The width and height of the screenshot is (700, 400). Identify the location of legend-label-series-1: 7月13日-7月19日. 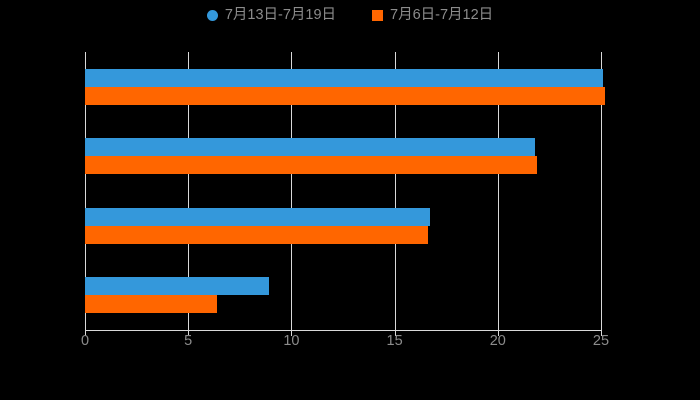
(280, 14).